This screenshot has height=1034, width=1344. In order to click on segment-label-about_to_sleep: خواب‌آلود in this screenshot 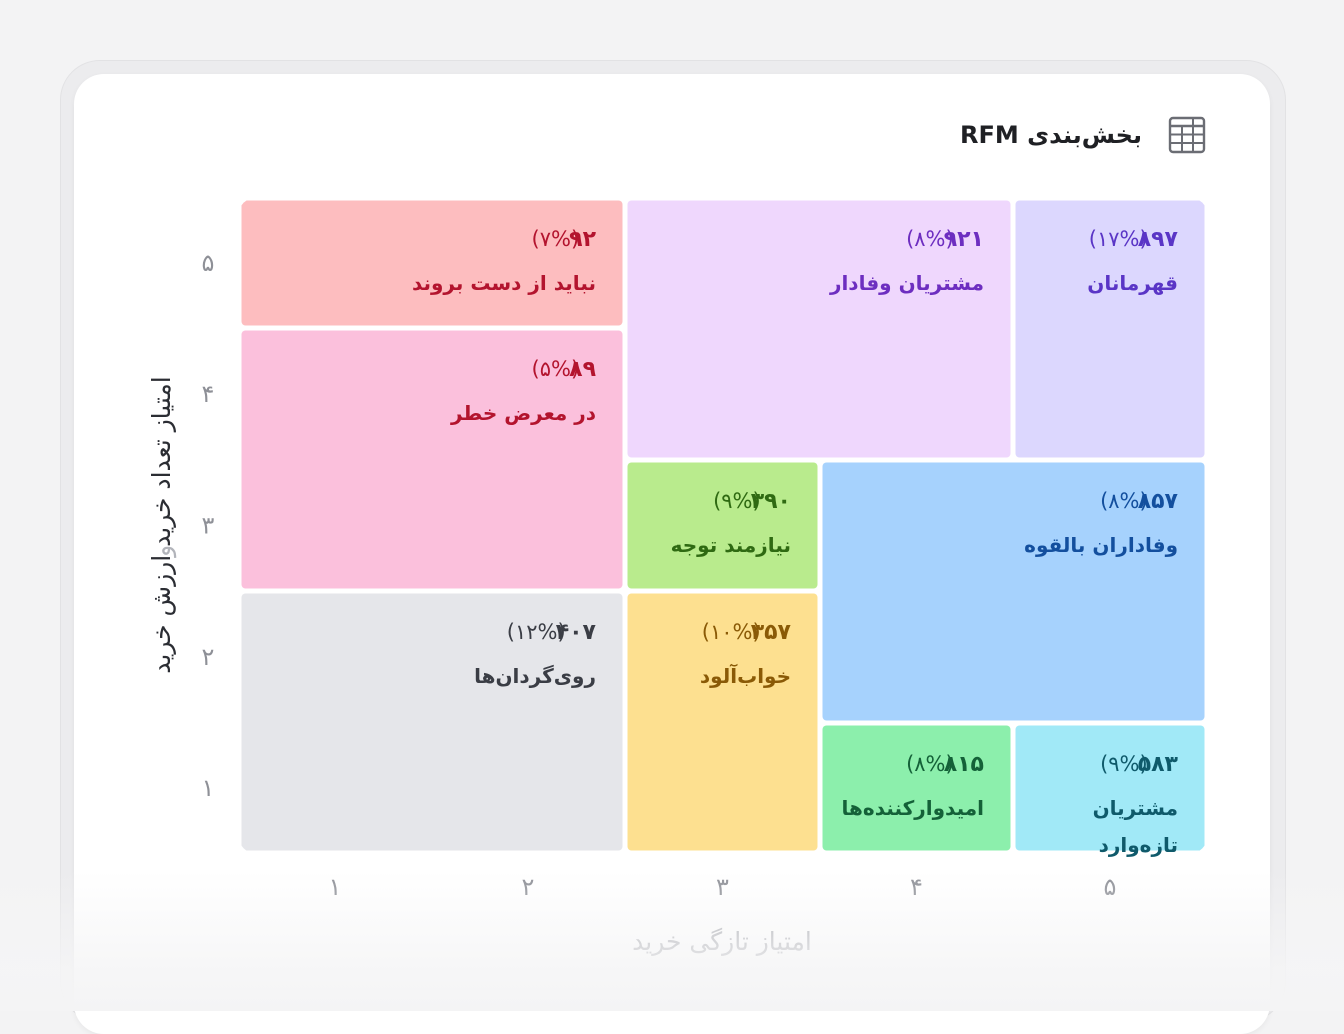, I will do `click(745, 675)`.